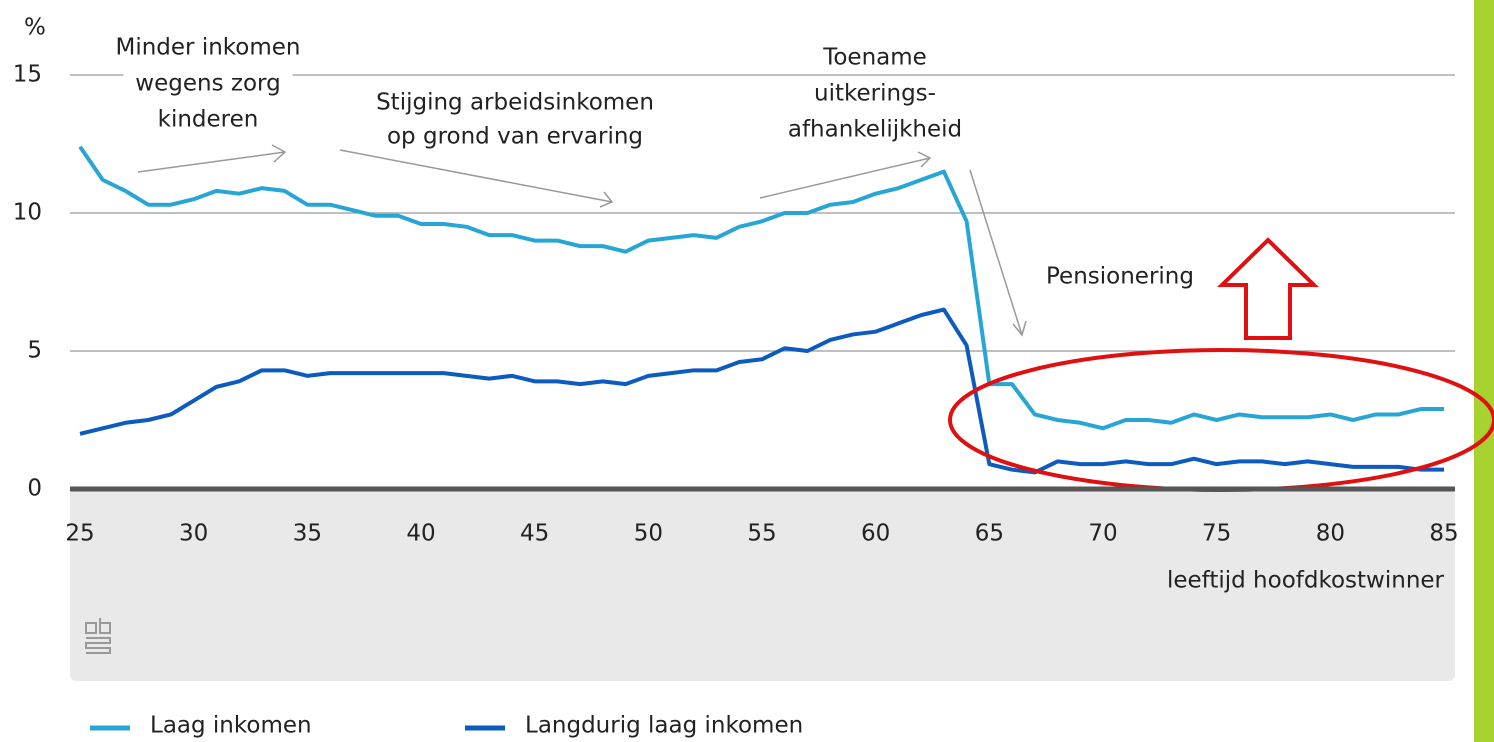  Describe the element at coordinates (875, 534) in the screenshot. I see `x-tick-label: 60` at that location.